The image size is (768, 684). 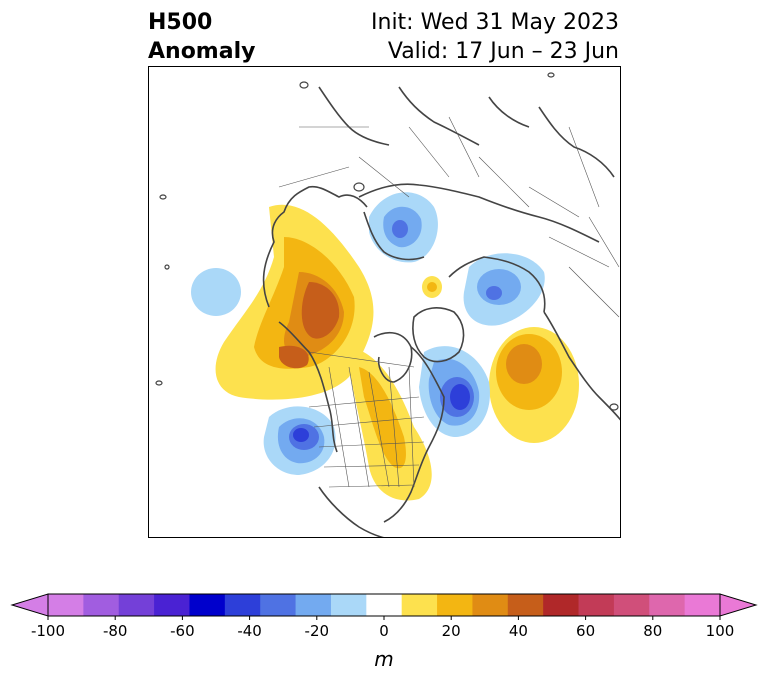 What do you see at coordinates (518, 631) in the screenshot?
I see `colorbar-tick-label: 40` at bounding box center [518, 631].